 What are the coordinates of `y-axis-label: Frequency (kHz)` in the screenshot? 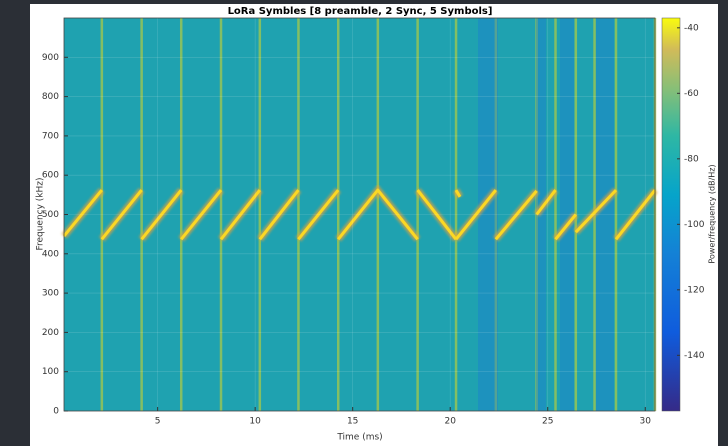 It's located at (41, 213).